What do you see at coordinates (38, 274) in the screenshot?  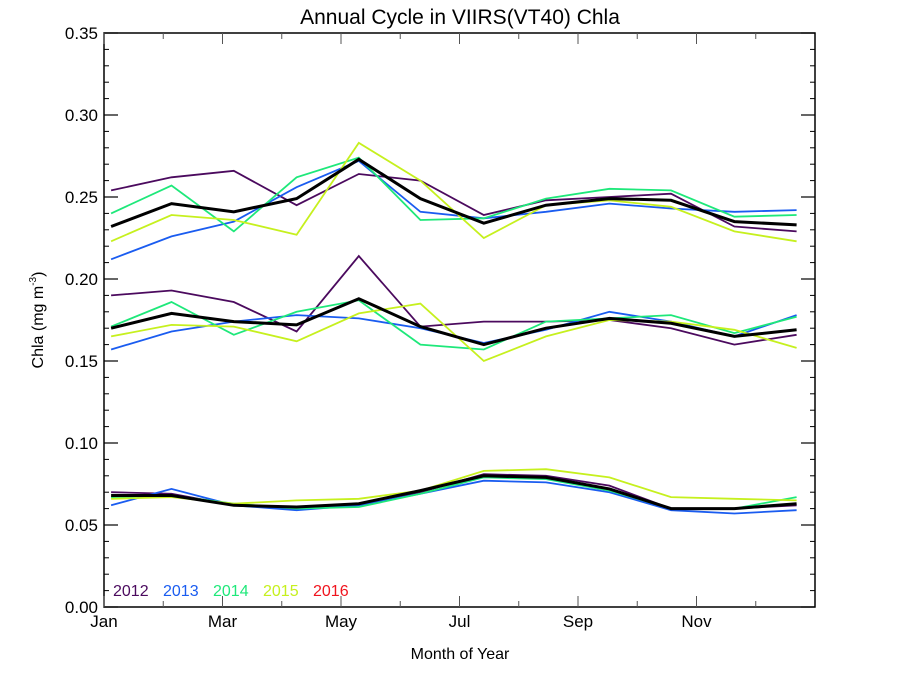 I see `y-axis-label-close: )` at bounding box center [38, 274].